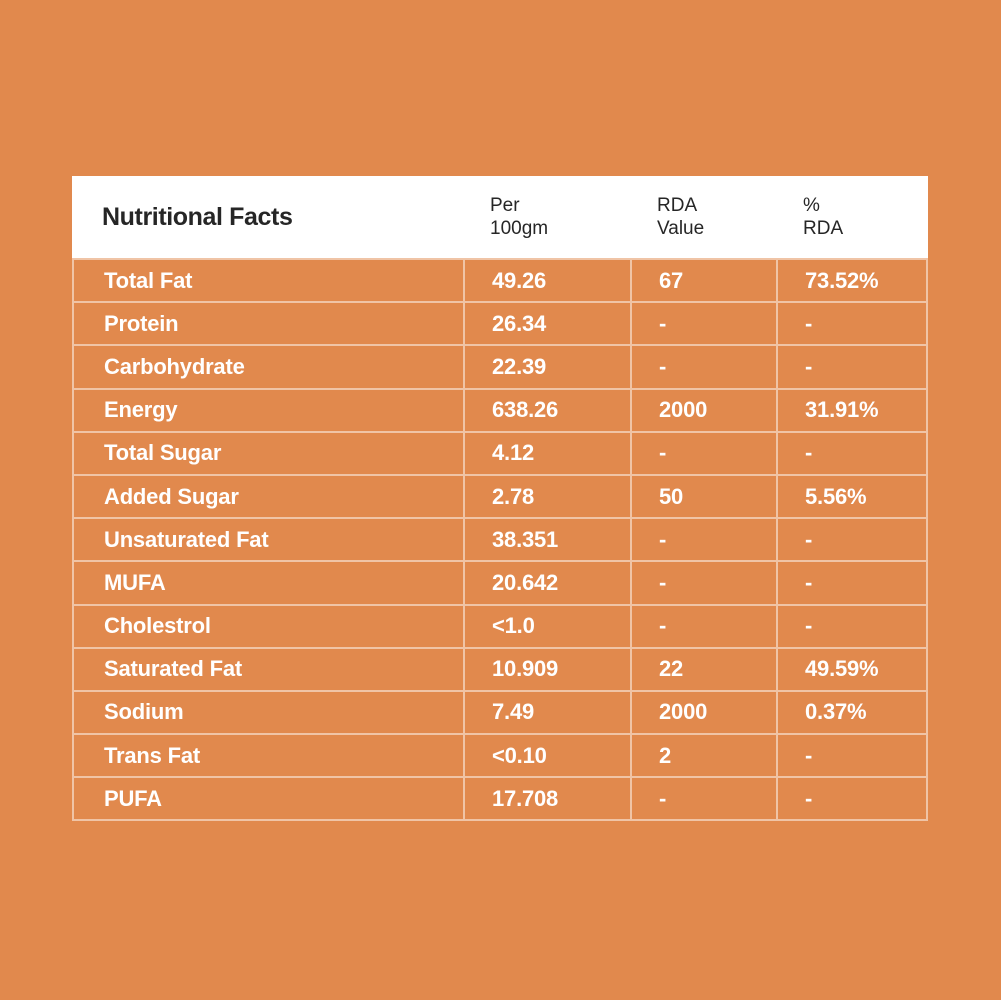 This screenshot has height=1000, width=1001. I want to click on rda-percent-value: 0.37%, so click(852, 712).